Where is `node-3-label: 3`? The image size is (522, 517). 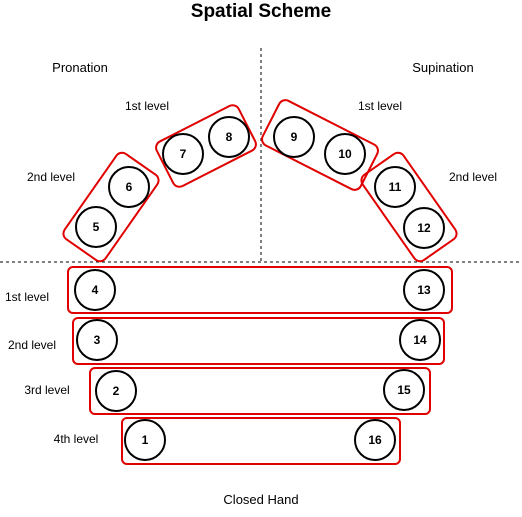 node-3-label: 3 is located at coordinates (97, 340).